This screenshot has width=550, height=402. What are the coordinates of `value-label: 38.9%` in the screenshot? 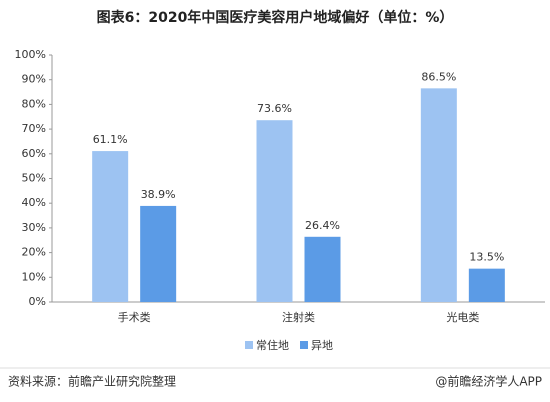 It's located at (158, 194).